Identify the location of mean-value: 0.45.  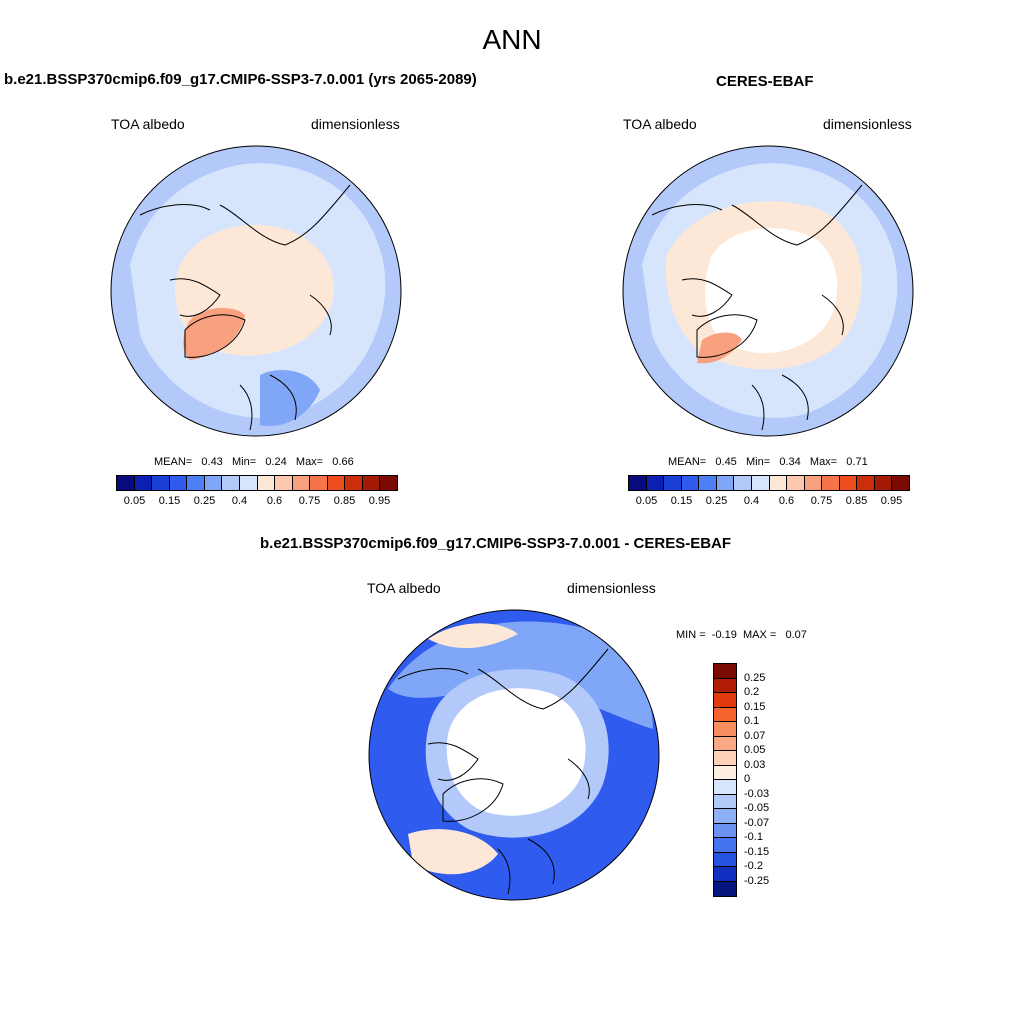
(726, 462).